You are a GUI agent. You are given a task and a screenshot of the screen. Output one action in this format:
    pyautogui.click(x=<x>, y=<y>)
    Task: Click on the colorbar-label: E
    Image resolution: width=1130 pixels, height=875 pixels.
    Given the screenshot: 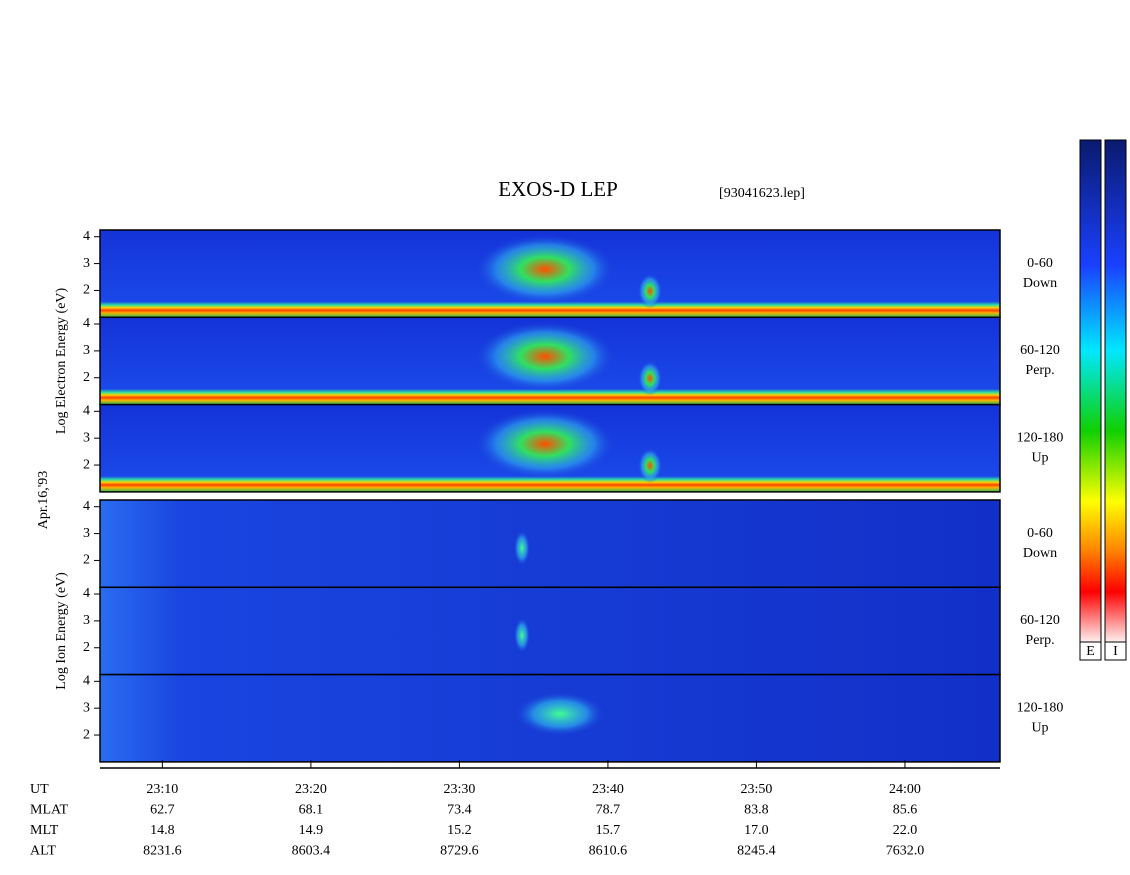 What is the action you would take?
    pyautogui.click(x=1090, y=651)
    